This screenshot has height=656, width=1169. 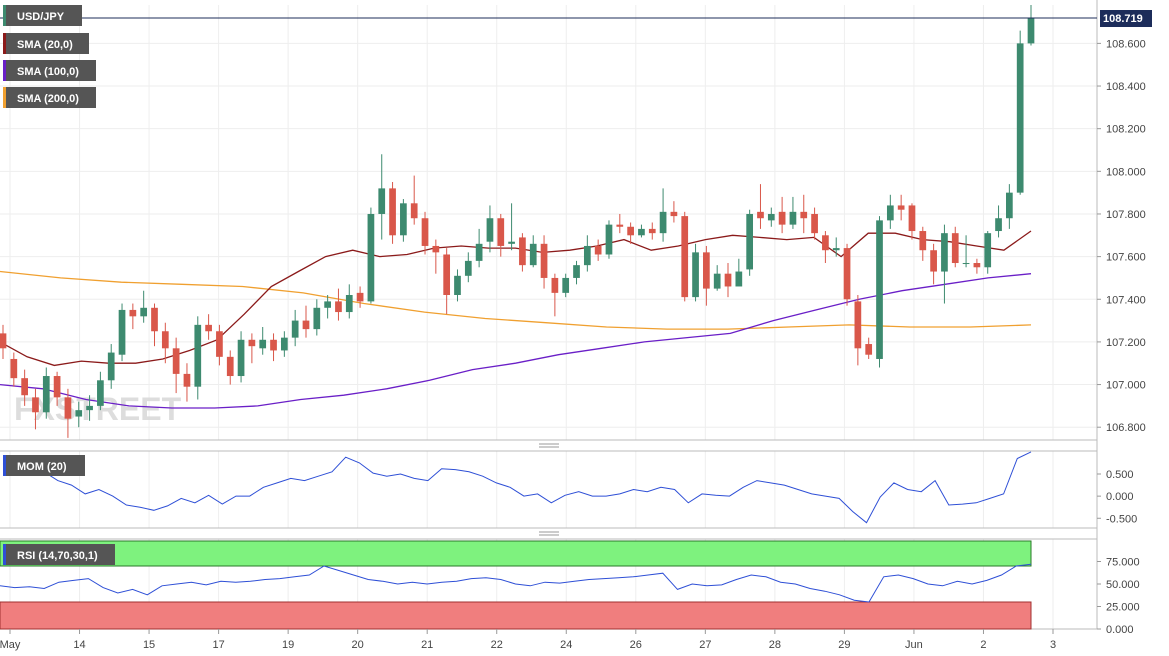 I want to click on legend-rsi: RSI (14,70,30,1), so click(x=59, y=554).